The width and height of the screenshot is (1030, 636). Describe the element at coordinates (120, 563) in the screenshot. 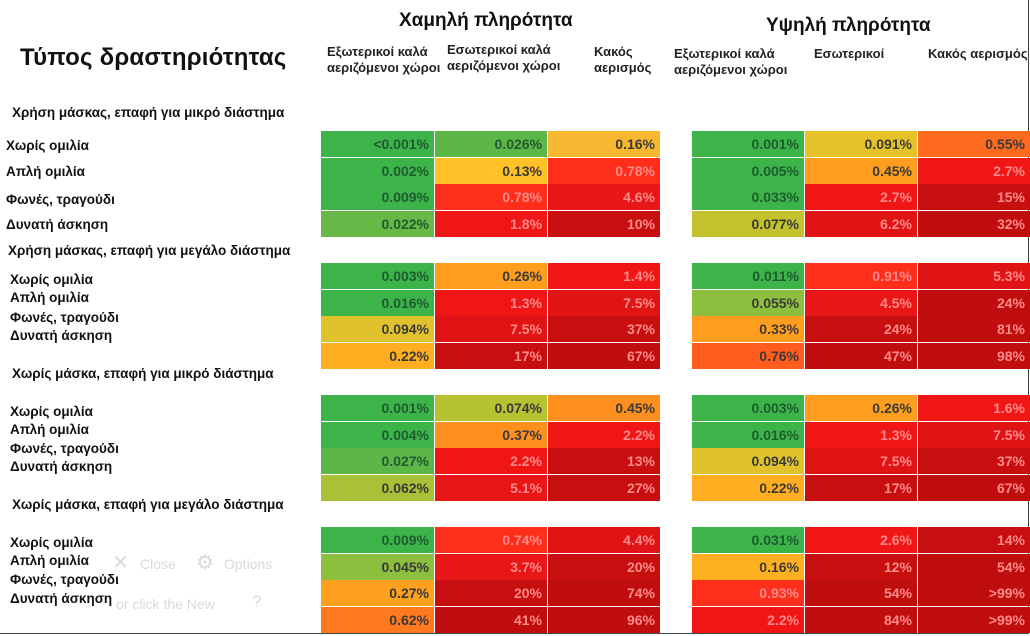

I see `close-icon: ✕` at that location.